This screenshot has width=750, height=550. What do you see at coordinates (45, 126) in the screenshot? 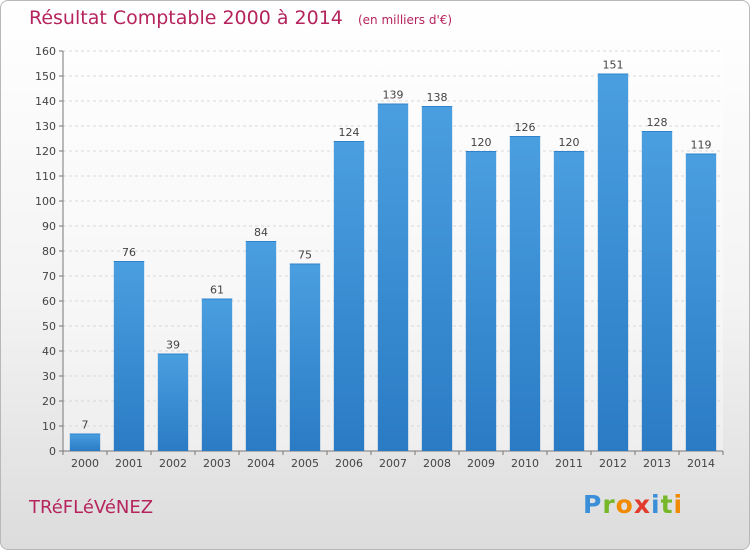
I see `y-tick-label: 130` at bounding box center [45, 126].